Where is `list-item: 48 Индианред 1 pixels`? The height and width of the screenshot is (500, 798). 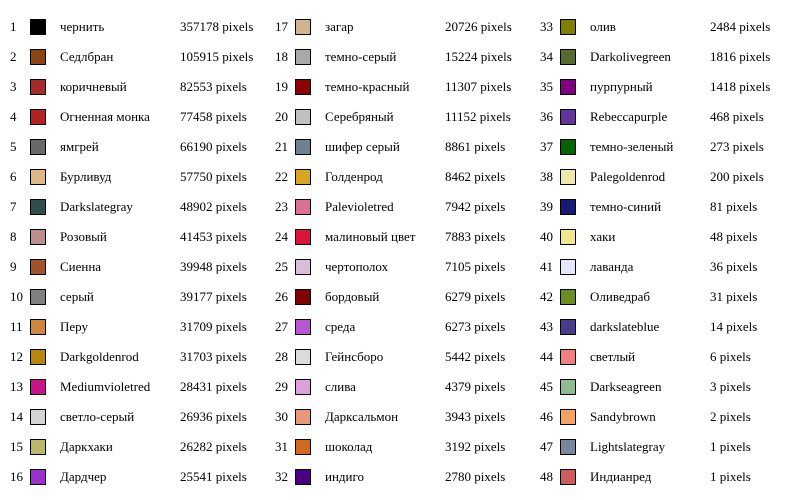
list-item: 48 Индианред 1 pixels is located at coordinates (665, 477).